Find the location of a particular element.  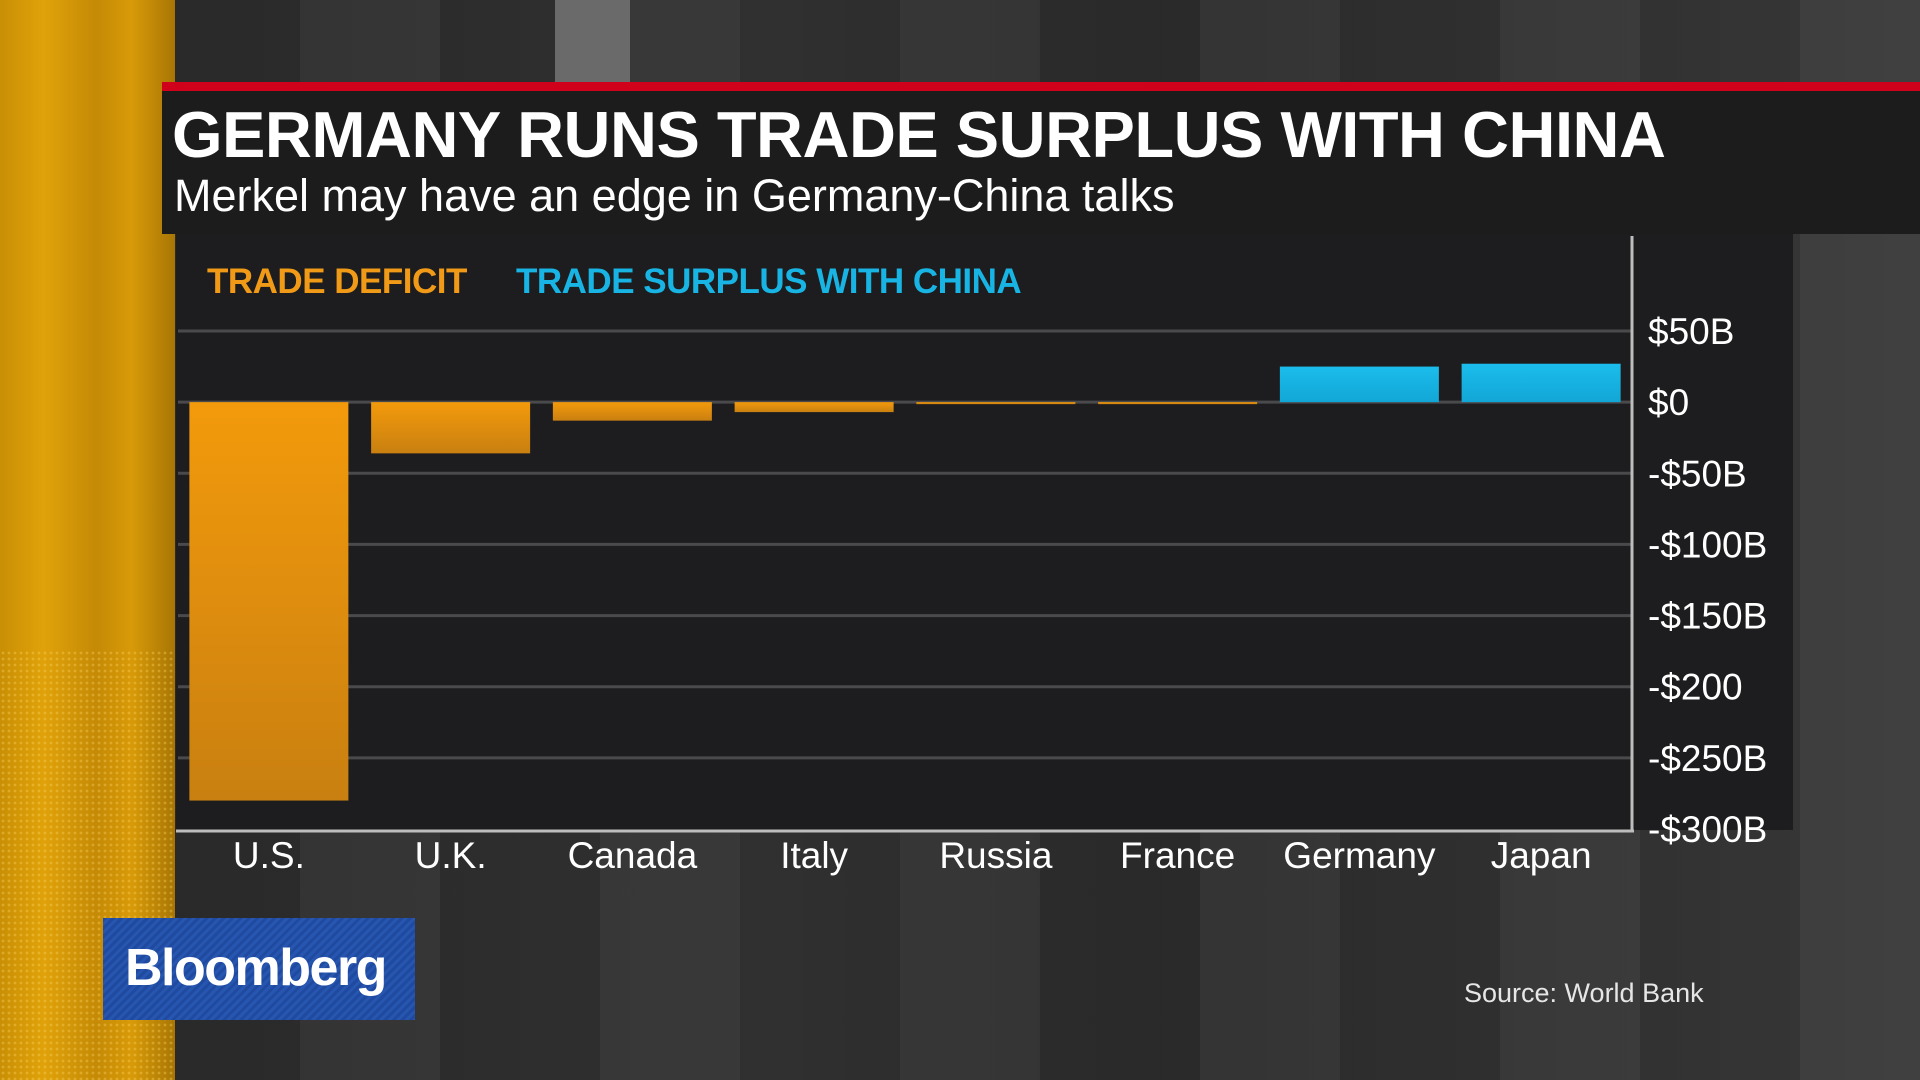

bloomberg-logo: Bloomberg is located at coordinates (259, 969).